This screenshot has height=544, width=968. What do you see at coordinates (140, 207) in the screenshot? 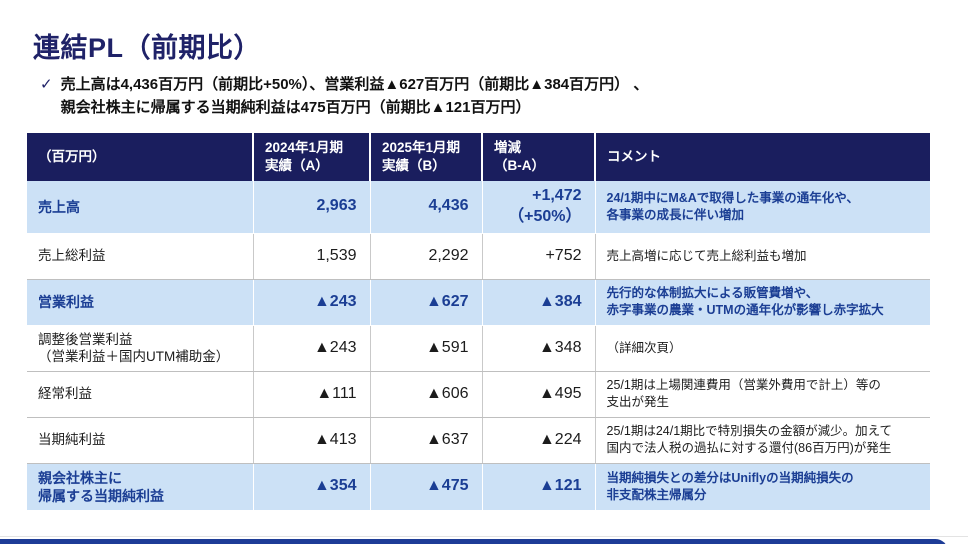
I see `row-label: 売上高` at bounding box center [140, 207].